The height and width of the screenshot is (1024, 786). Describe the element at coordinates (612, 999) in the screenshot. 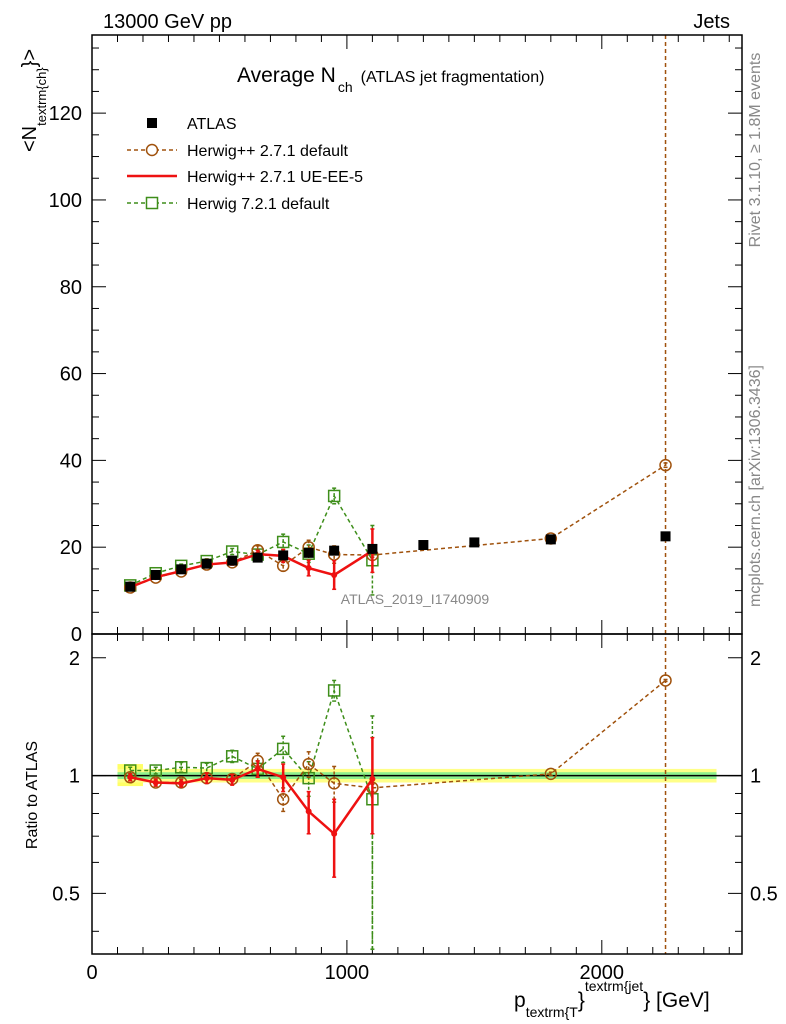

I see `x-axis-label: ptextrm{T}textrm{jet} [GeV]` at that location.